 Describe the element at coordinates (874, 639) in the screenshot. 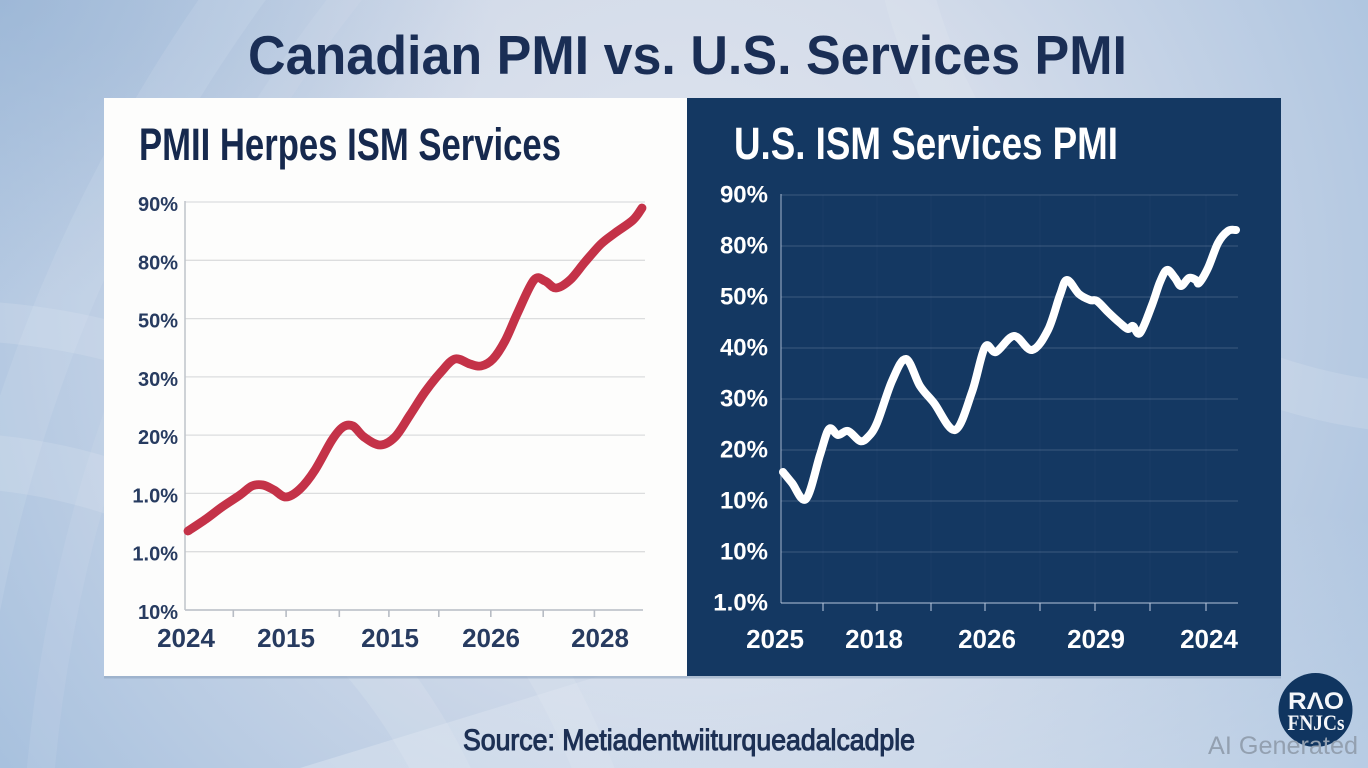

I see `svg-text: 2018` at that location.